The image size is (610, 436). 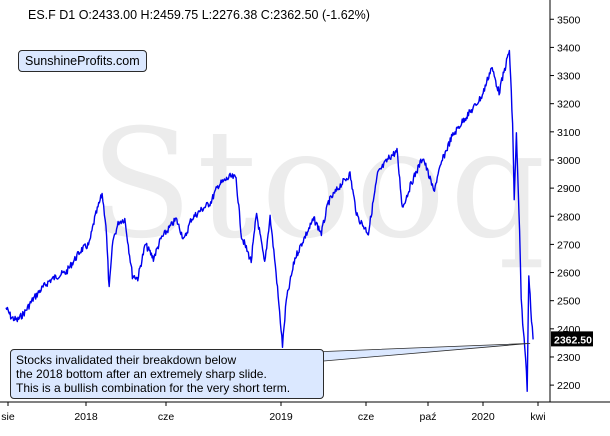 I want to click on x-tick-label: 2019, so click(x=281, y=417).